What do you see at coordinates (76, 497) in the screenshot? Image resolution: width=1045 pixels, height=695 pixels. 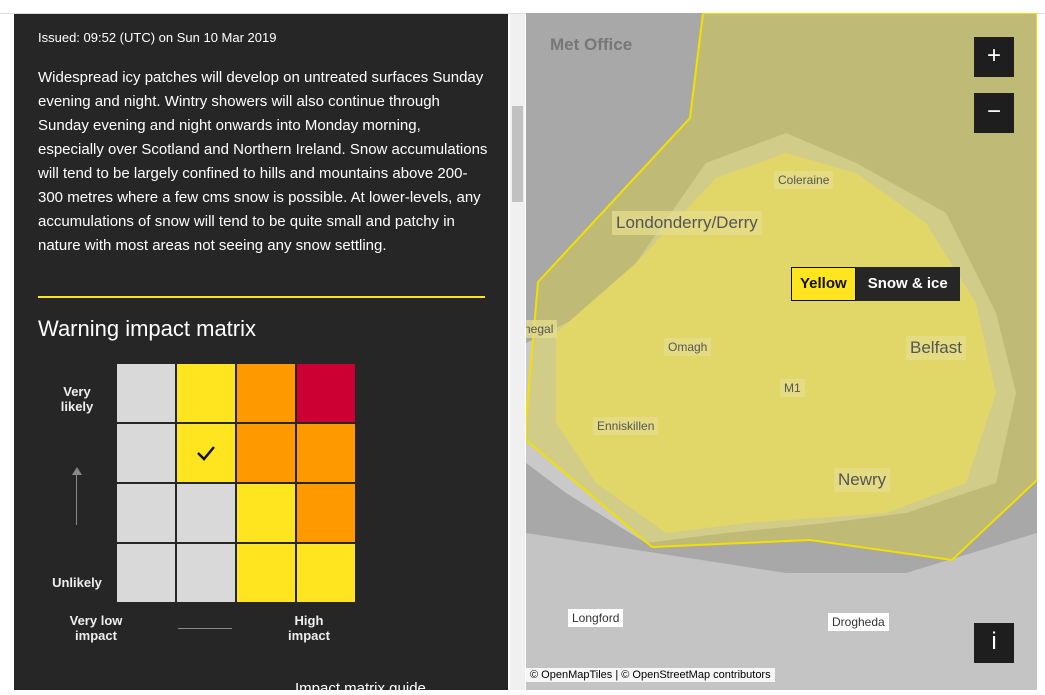 I see `arrow-up` at bounding box center [76, 497].